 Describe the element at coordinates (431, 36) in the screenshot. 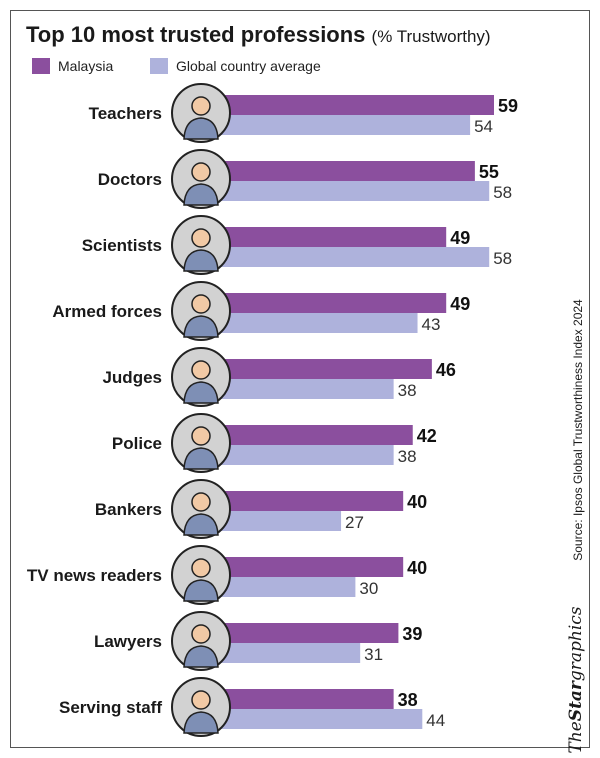

I see `chart-subtitle: (% Trustworthy)` at that location.